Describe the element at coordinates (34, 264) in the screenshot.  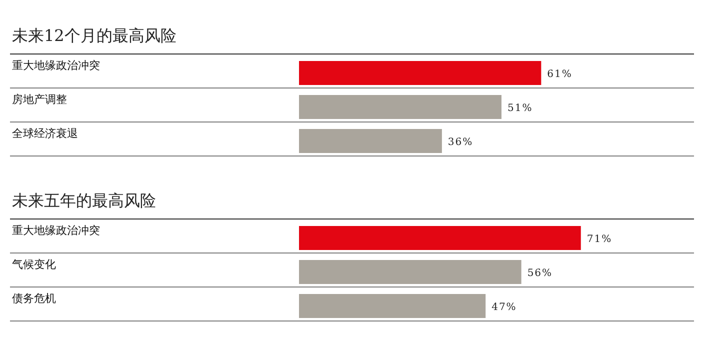
I see `y-tick-label: 气候变化` at that location.